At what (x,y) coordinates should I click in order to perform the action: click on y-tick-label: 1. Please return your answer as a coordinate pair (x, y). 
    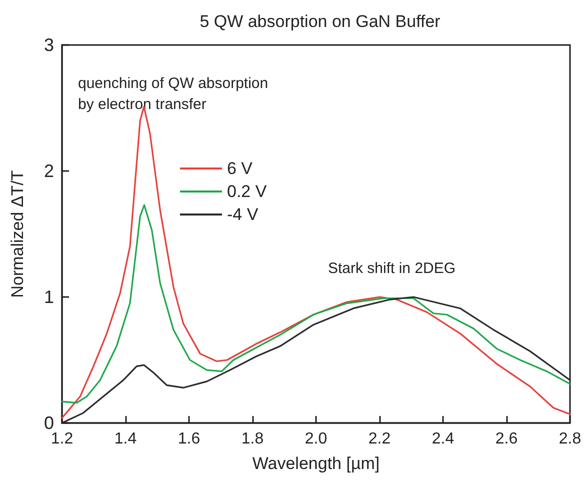
    Looking at the image, I should click on (49, 297).